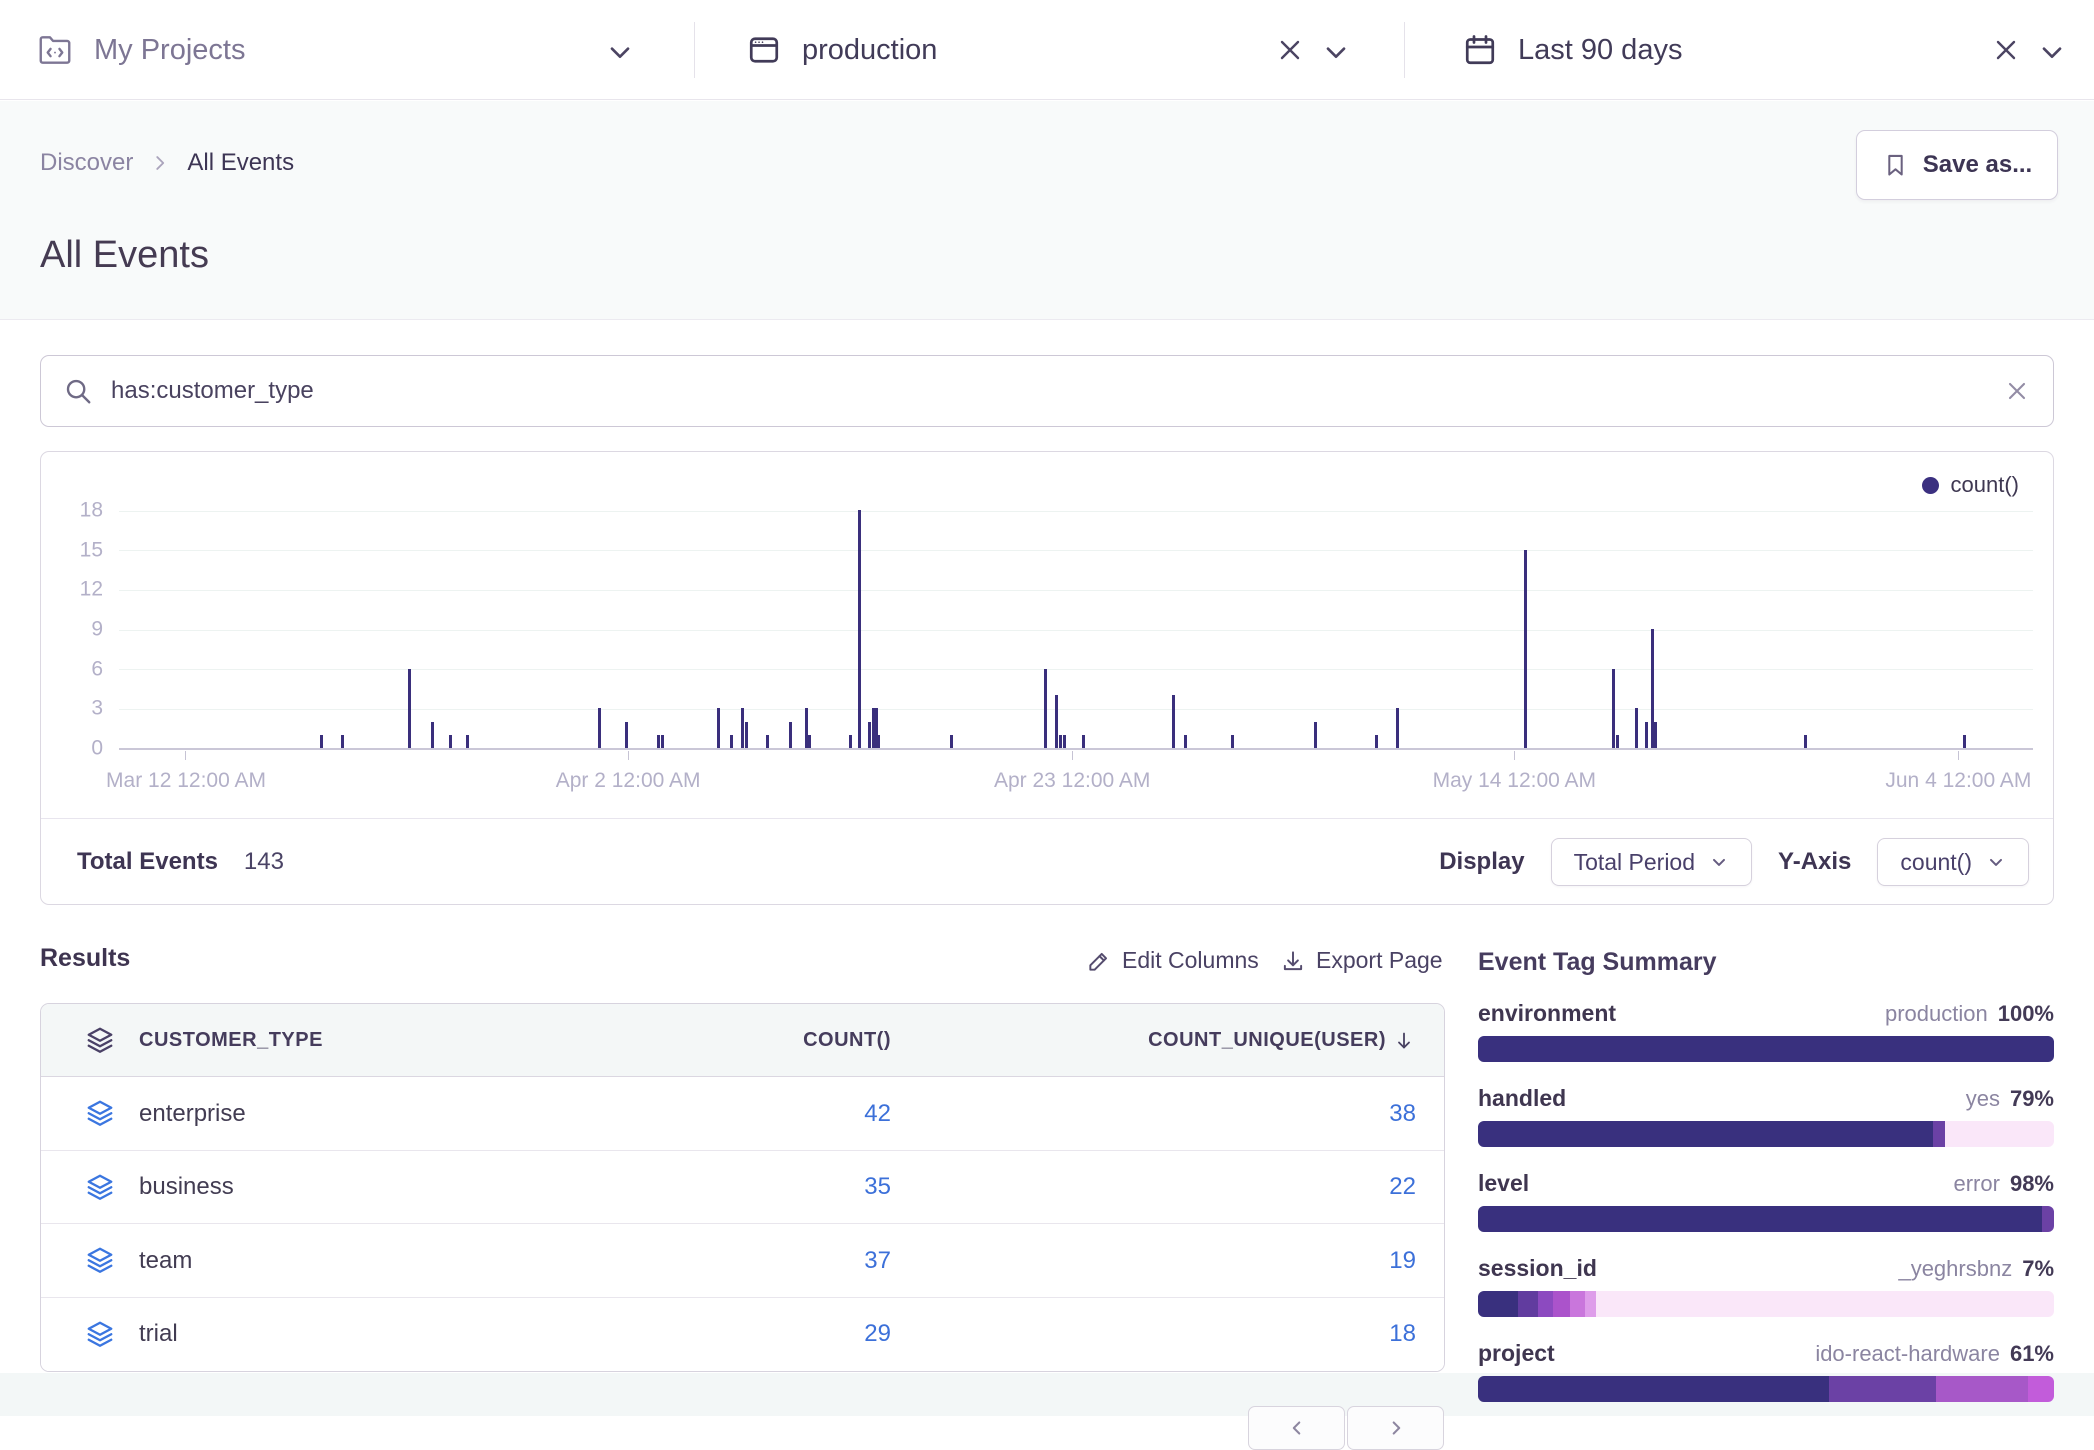 The width and height of the screenshot is (2094, 1450). I want to click on chevron-left-icon, so click(1296, 1428).